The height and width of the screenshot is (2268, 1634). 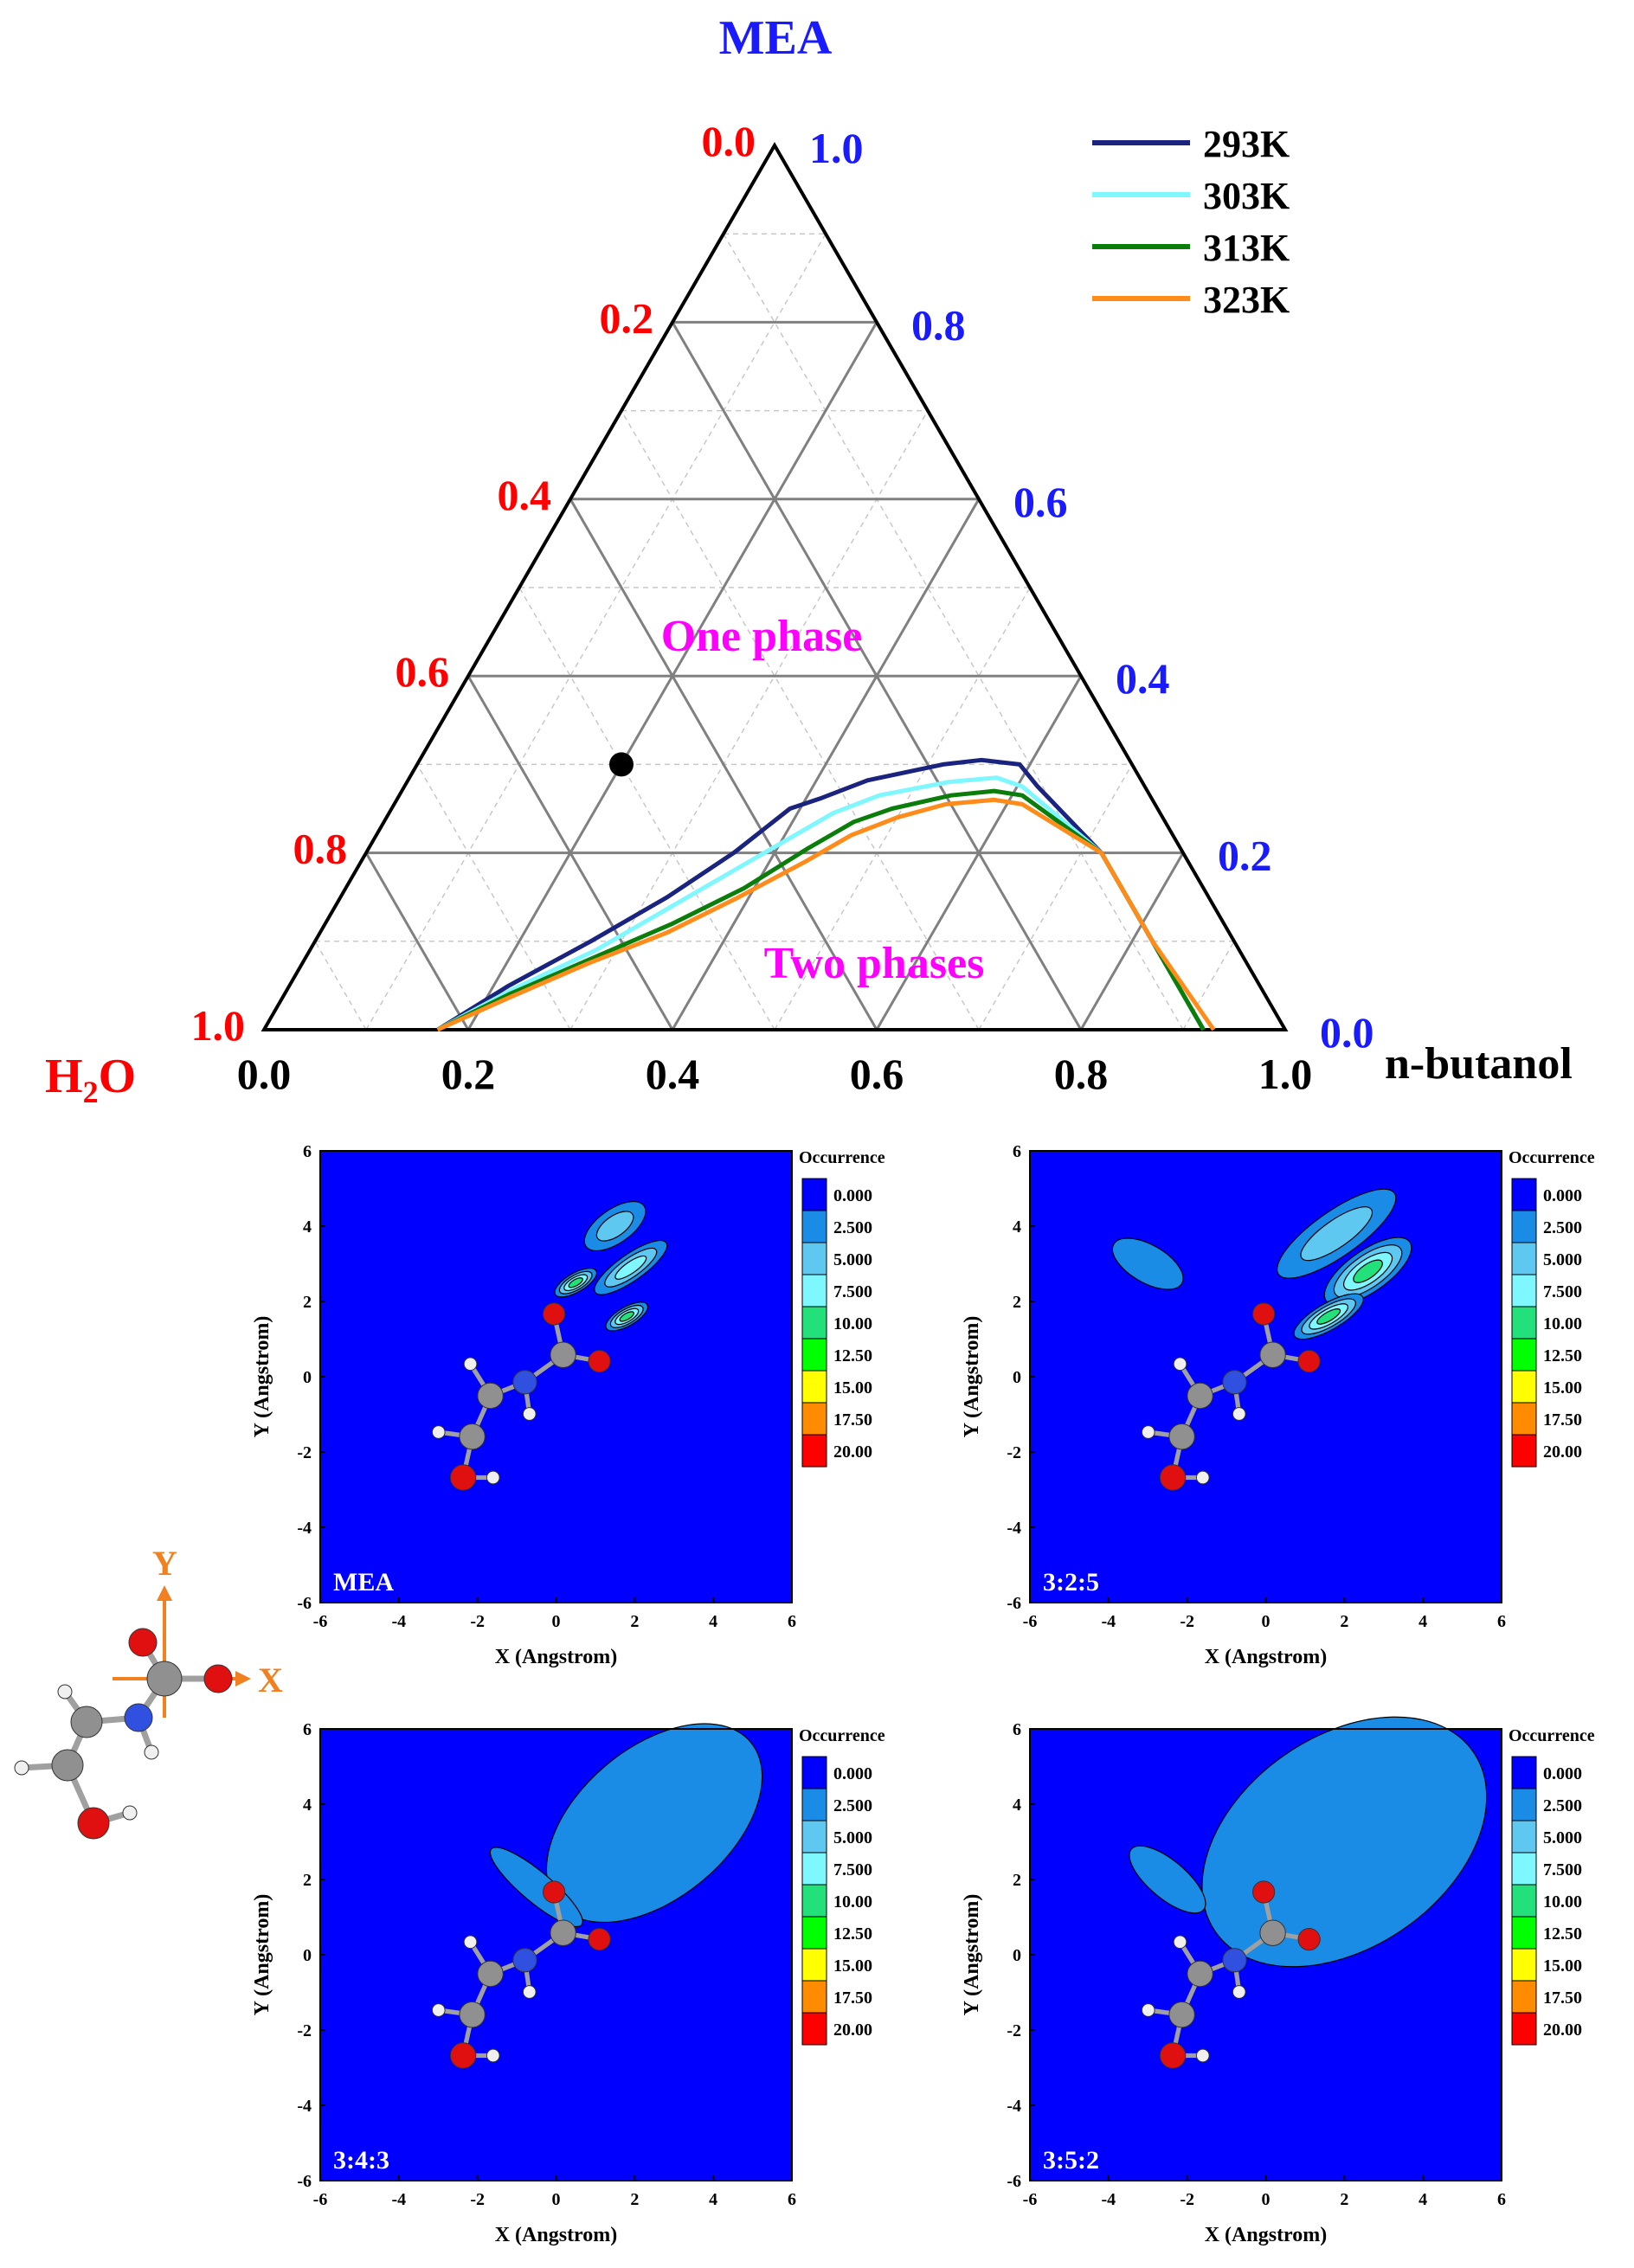 What do you see at coordinates (1285, 1074) in the screenshot?
I see `butanol-tick-label: 1.0` at bounding box center [1285, 1074].